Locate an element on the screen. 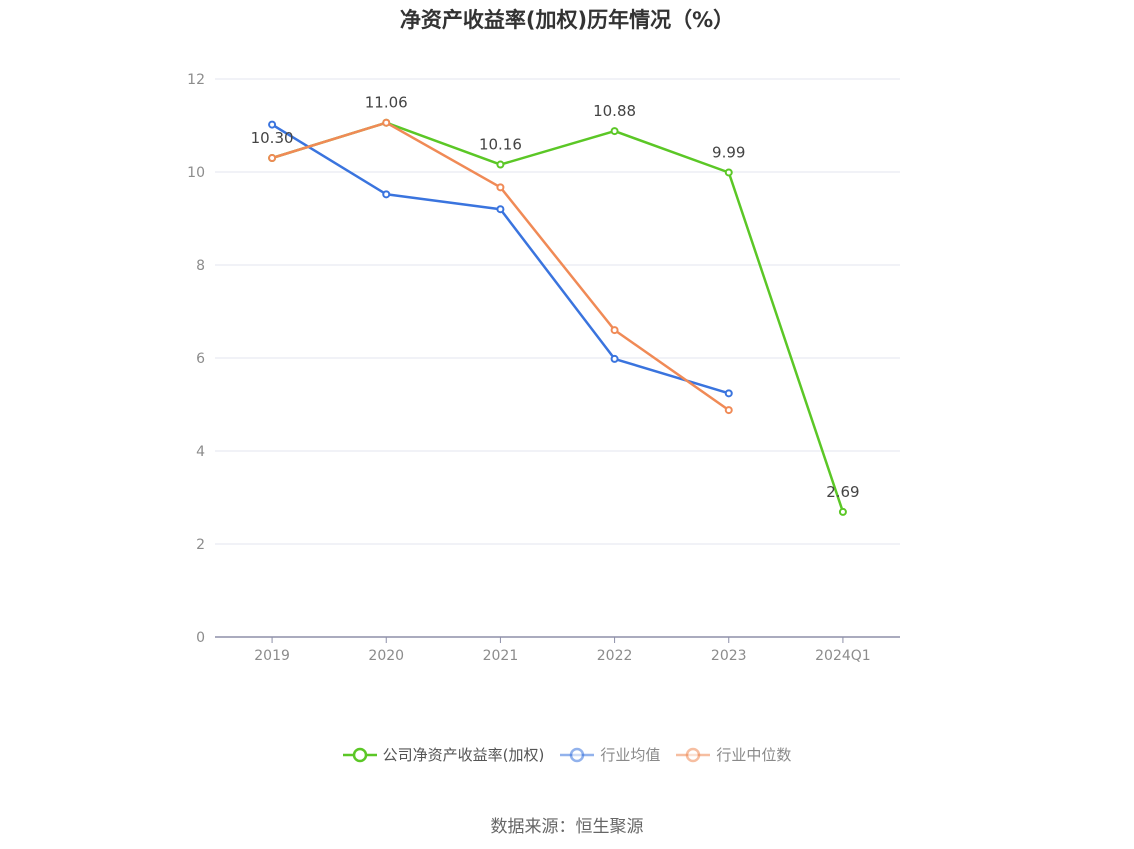 The height and width of the screenshot is (849, 1134). legend-label: 行业均值 is located at coordinates (630, 755).